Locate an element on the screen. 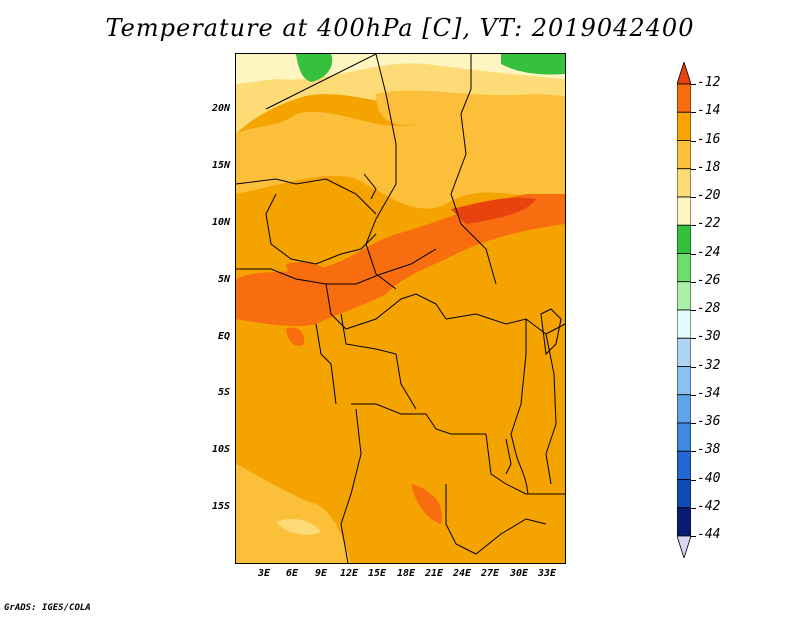 This screenshot has width=800, height=618. lat-label-10n: 10N is located at coordinates (220, 222).